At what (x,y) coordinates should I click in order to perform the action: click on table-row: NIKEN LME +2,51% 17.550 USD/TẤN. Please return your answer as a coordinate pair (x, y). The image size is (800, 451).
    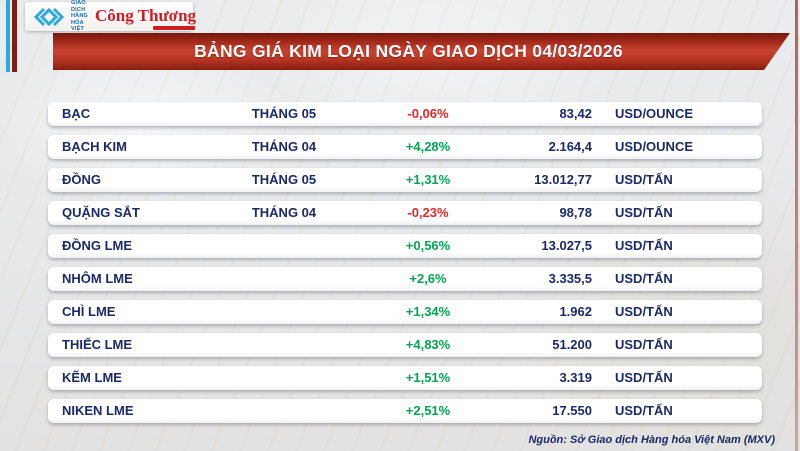
    Looking at the image, I should click on (405, 411).